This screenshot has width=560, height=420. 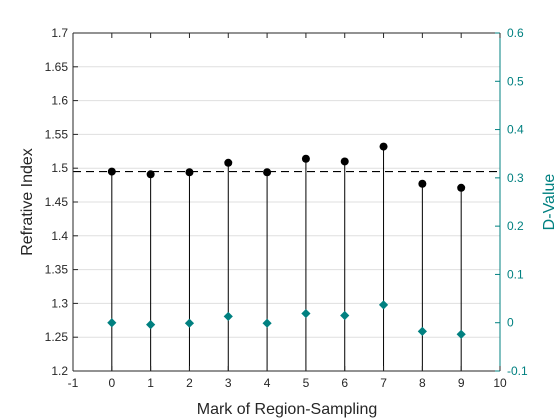 What do you see at coordinates (517, 371) in the screenshot?
I see `right-tick-label: -0.1` at bounding box center [517, 371].